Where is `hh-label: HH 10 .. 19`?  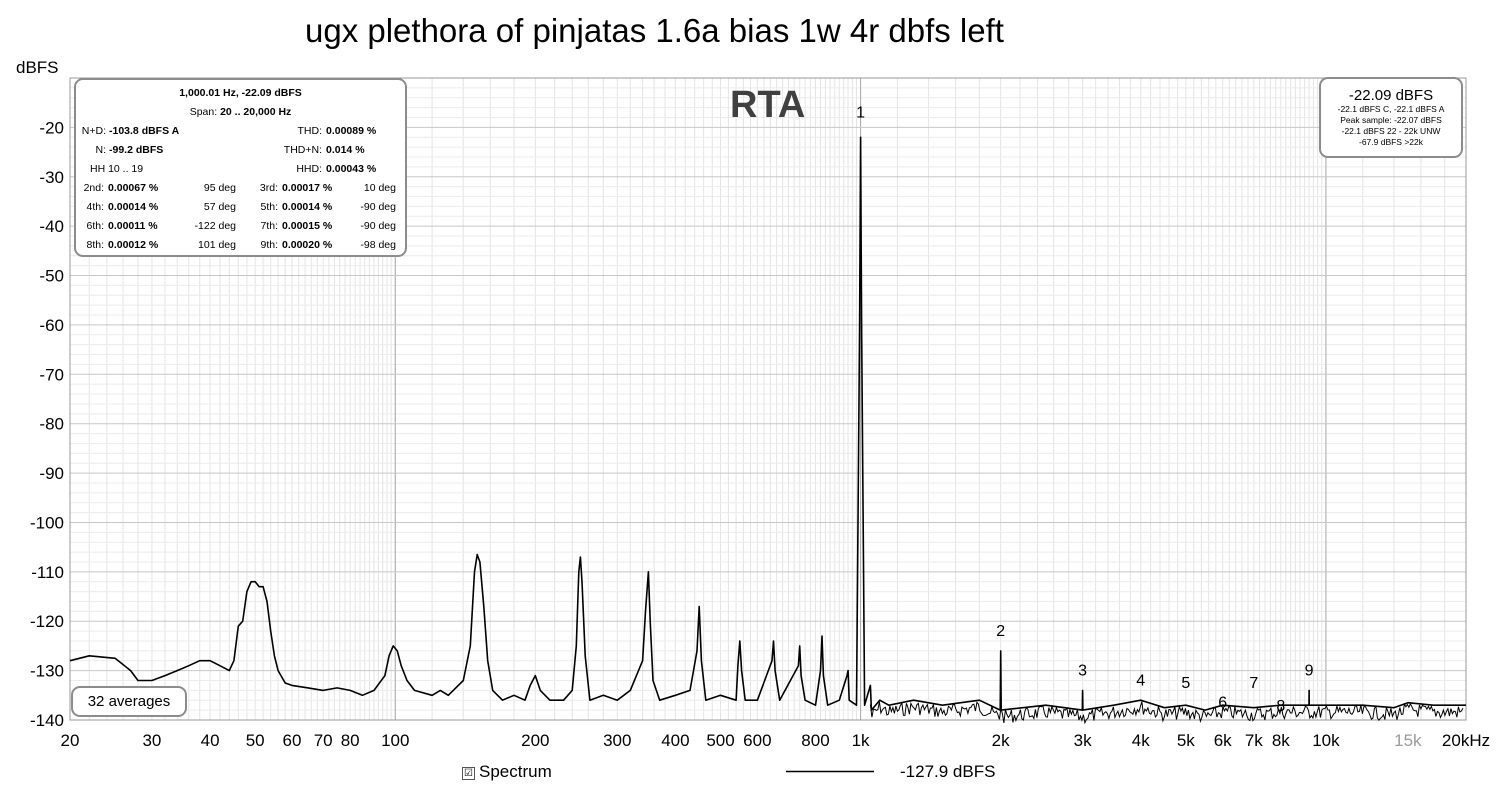
hh-label: HH 10 .. 19 is located at coordinates (117, 169).